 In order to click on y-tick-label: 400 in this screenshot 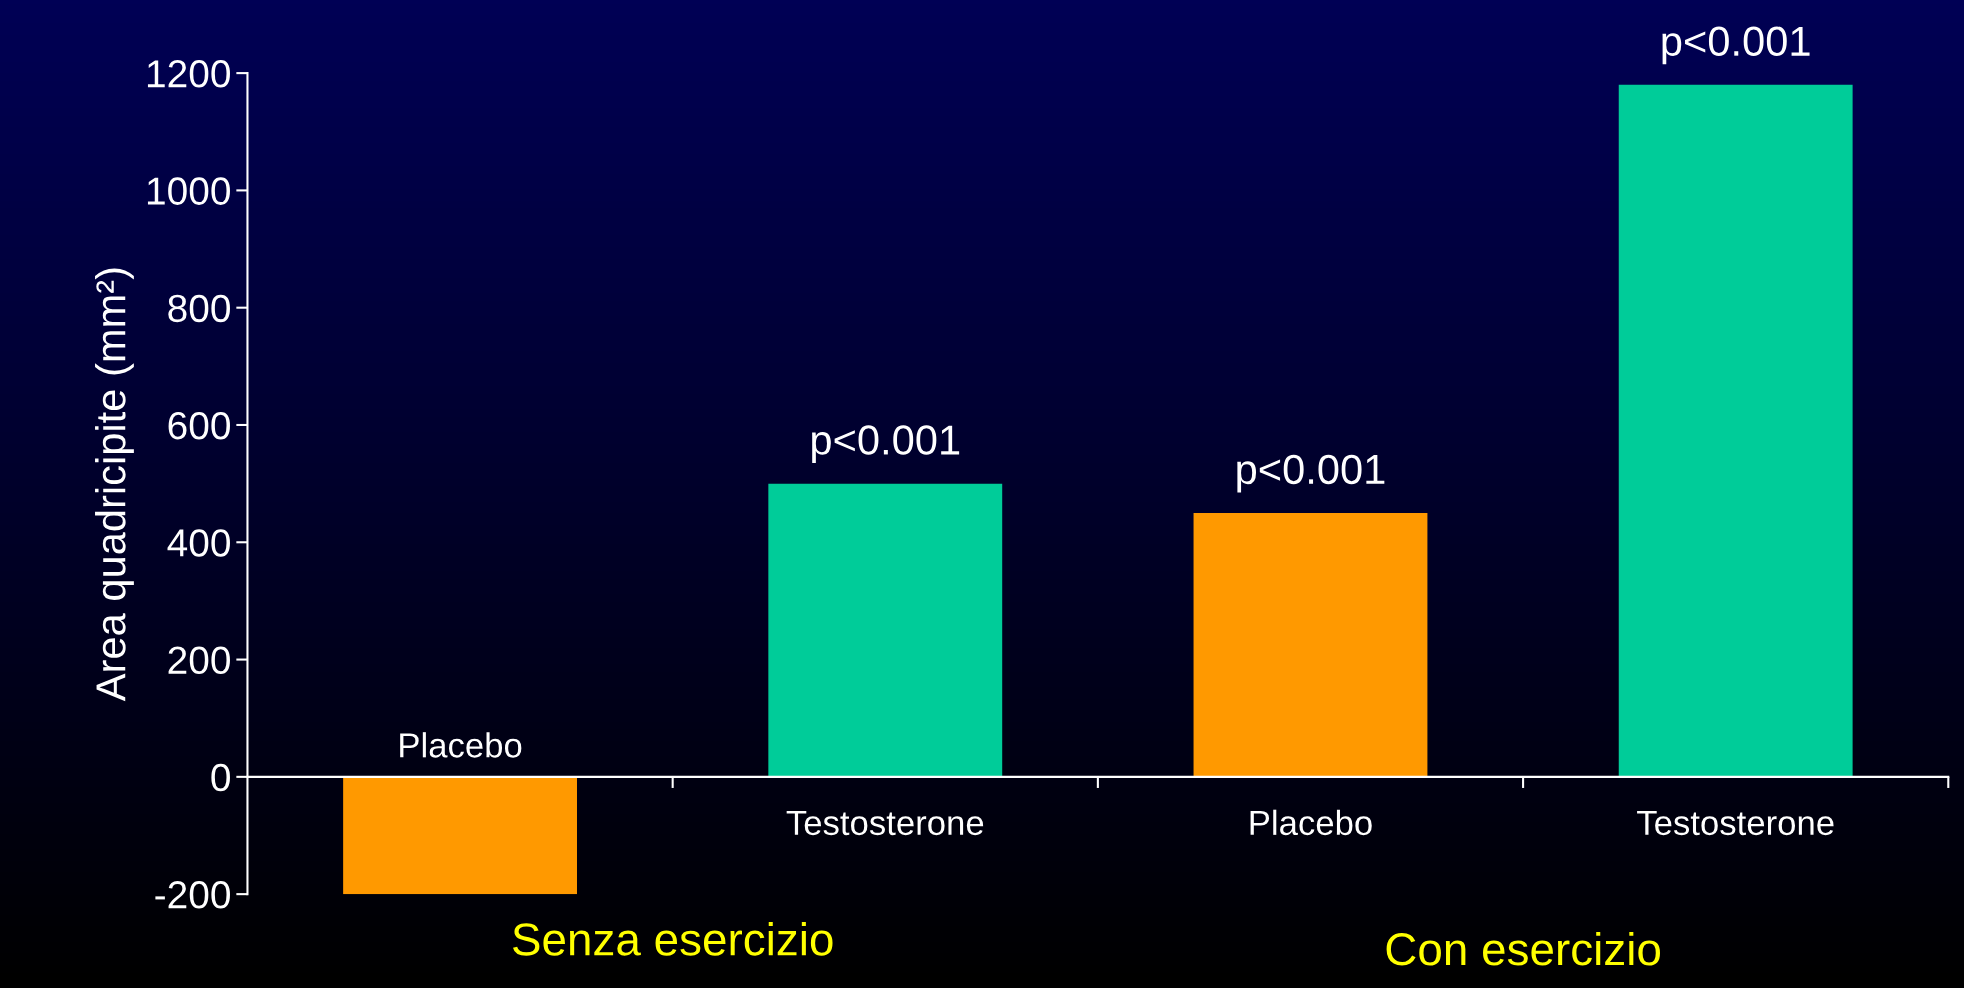, I will do `click(198, 543)`.